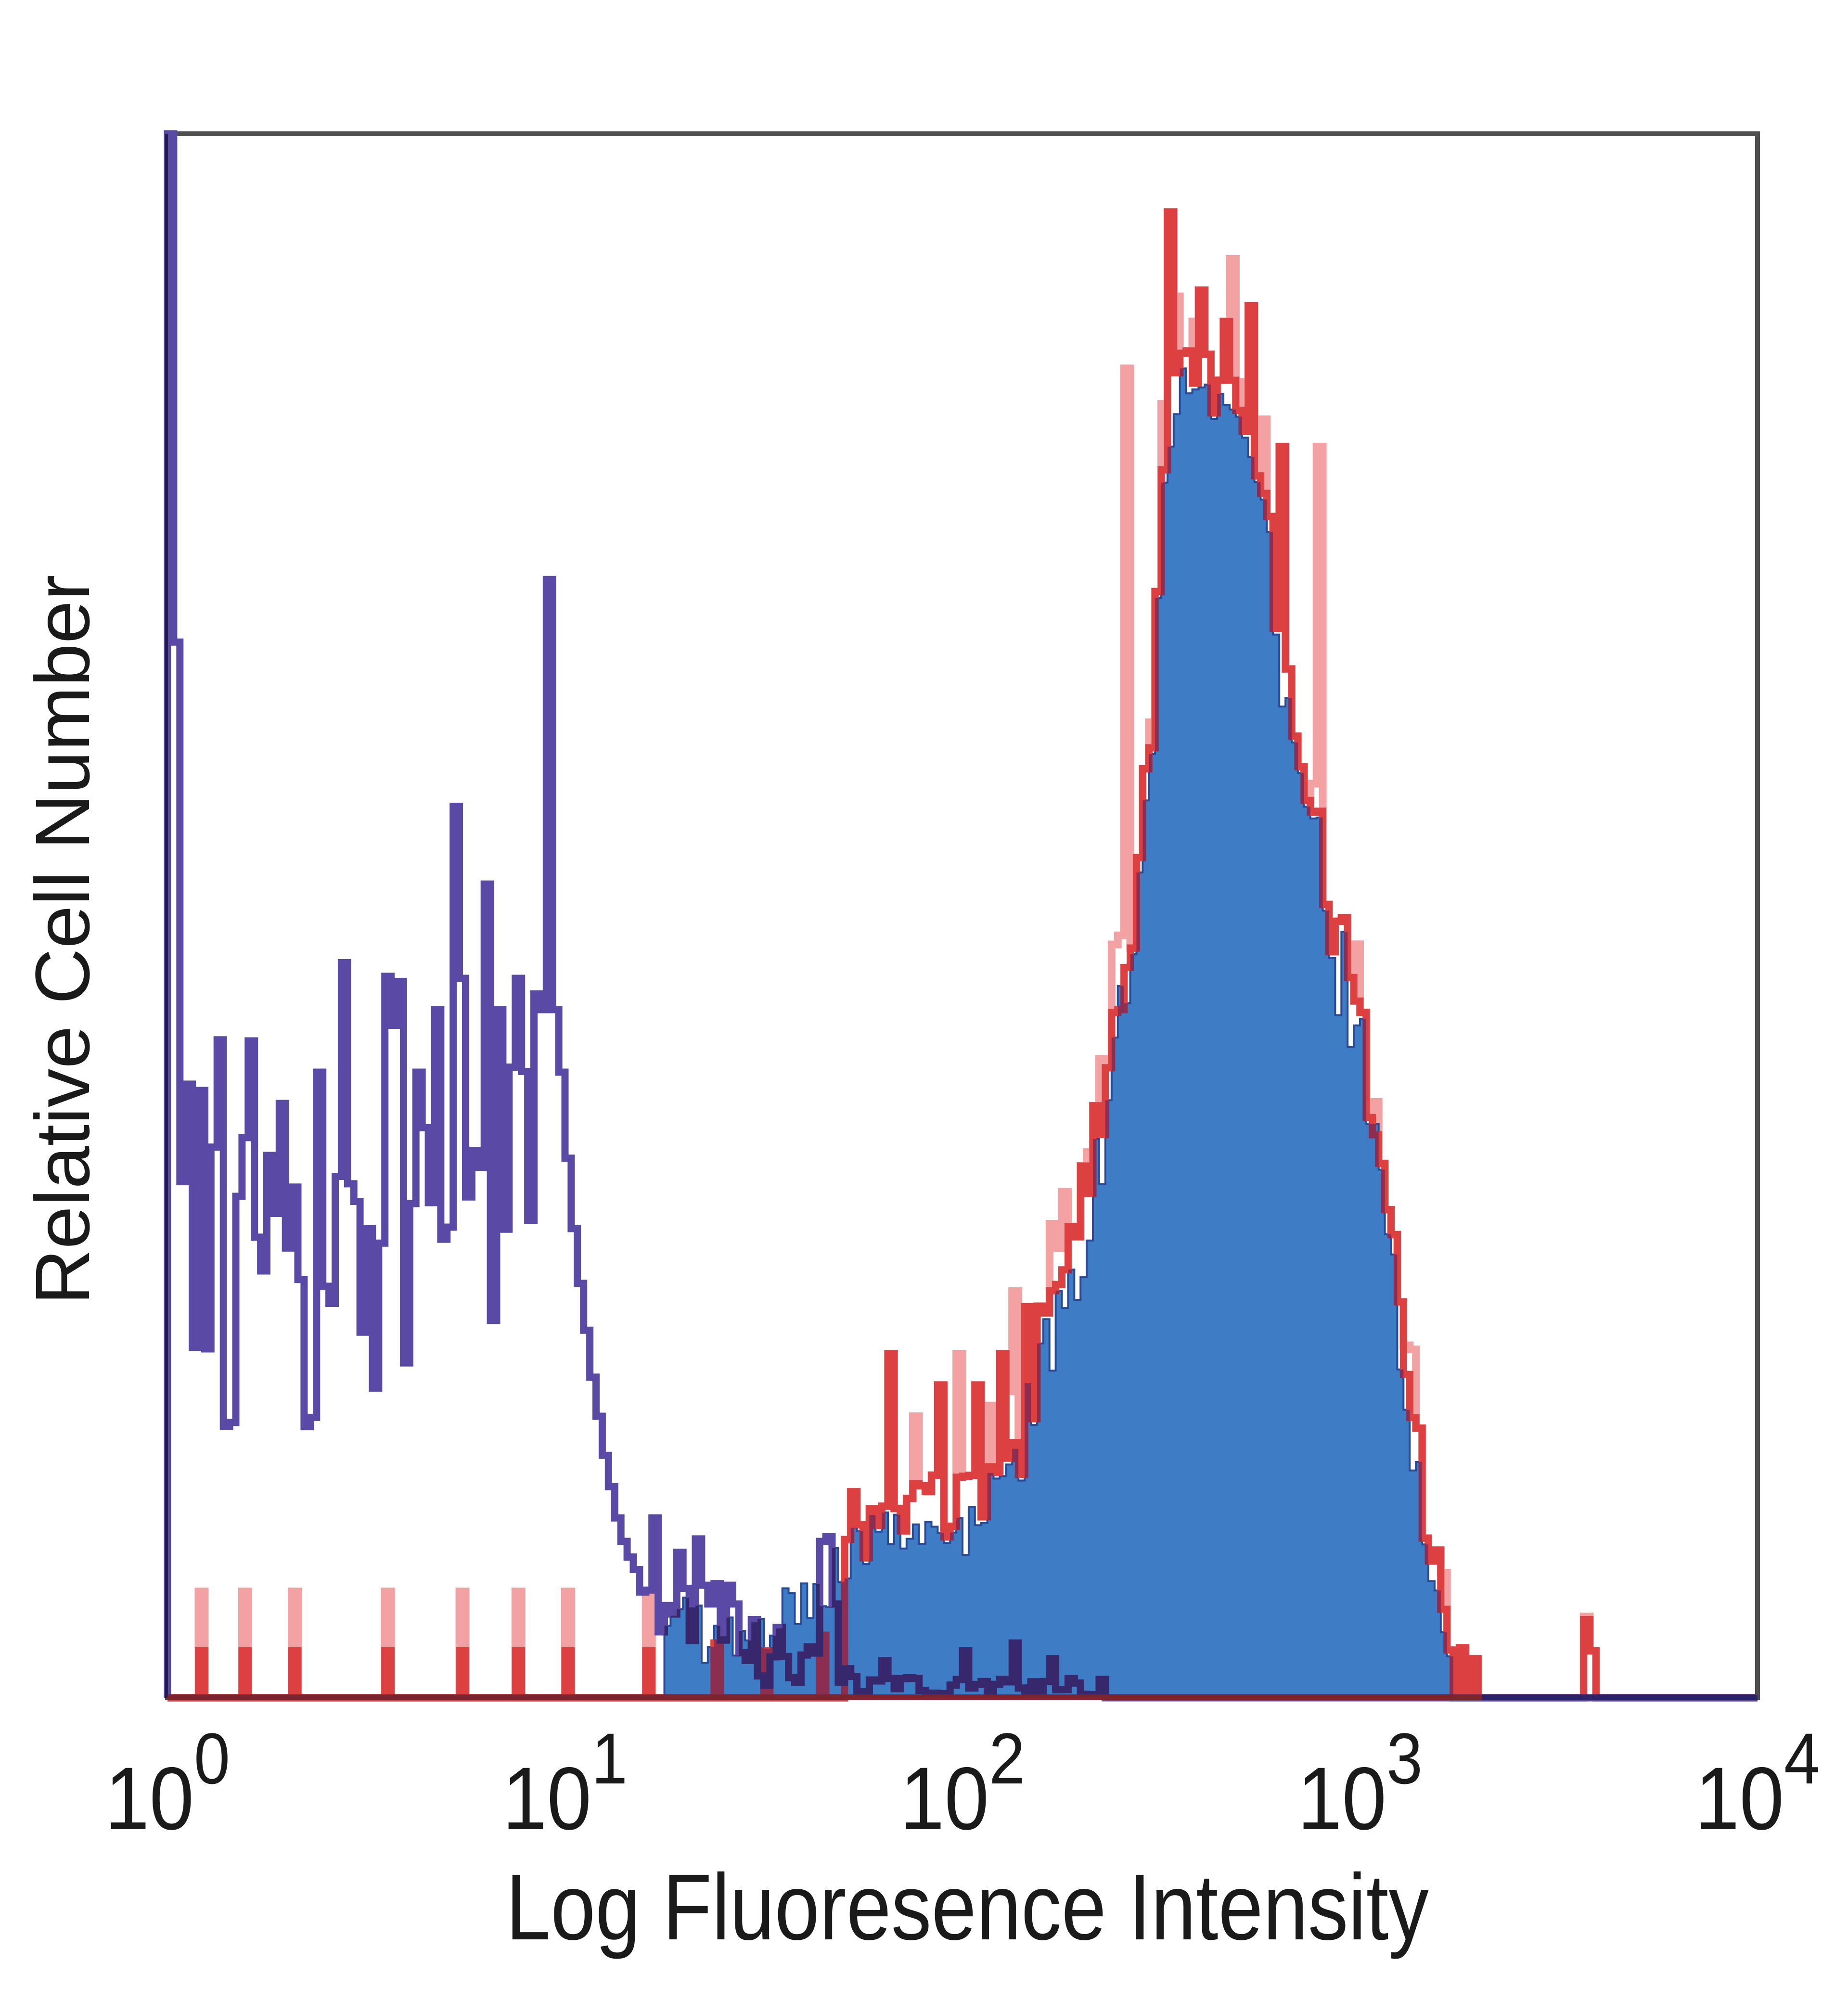 The height and width of the screenshot is (2000, 1848). Describe the element at coordinates (967, 1907) in the screenshot. I see `svg-text: Log Fluoresence Intensity` at that location.